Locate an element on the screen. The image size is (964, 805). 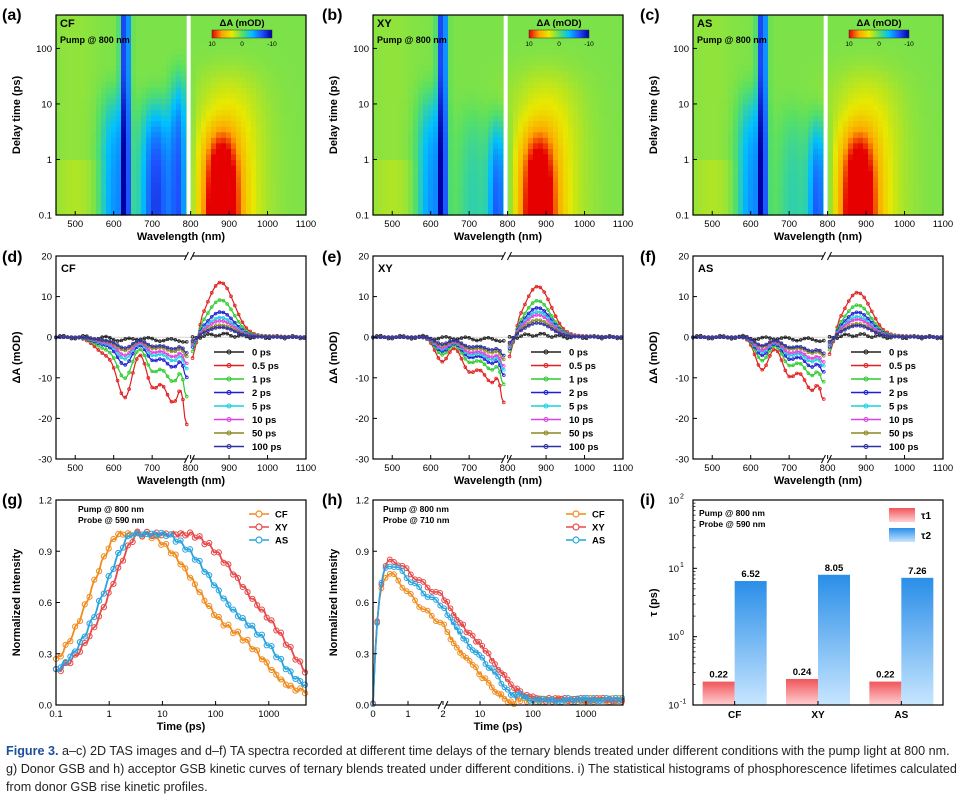
note-i-1: Probe @ 590 nm is located at coordinates (732, 524).